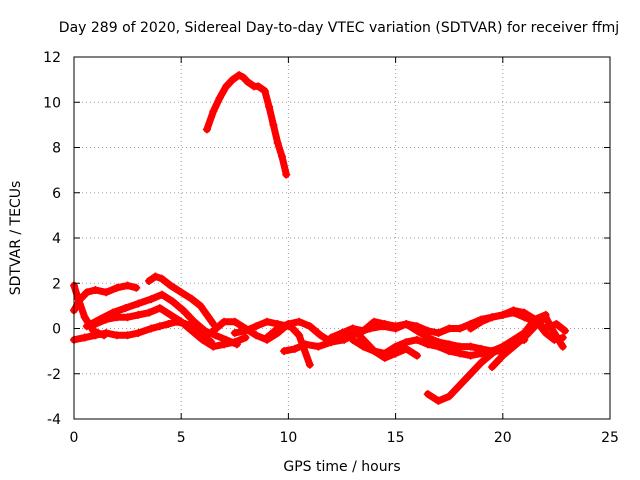  I want to click on series-arc-high, so click(246, 125).